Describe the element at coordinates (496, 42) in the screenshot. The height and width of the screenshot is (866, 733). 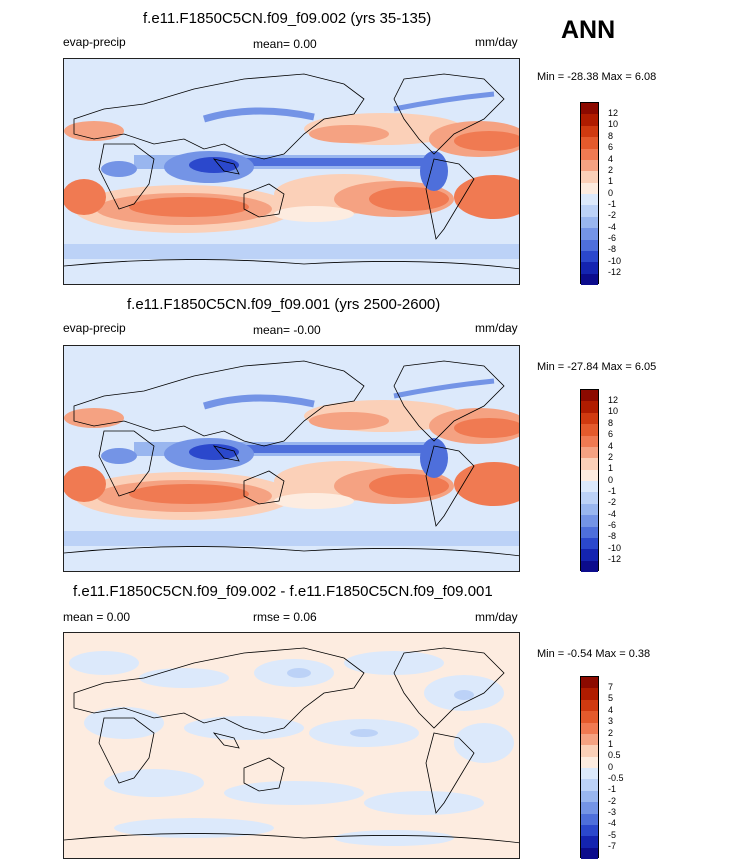
I see `panel-1-units-label: mm/day` at that location.